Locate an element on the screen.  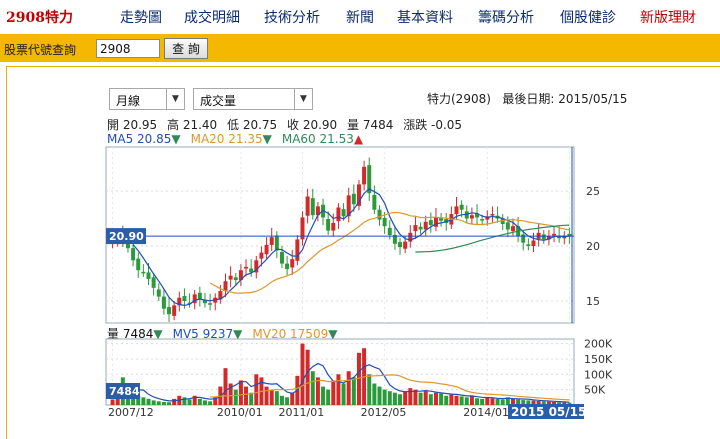
indicator-select-value: 成交量 is located at coordinates (218, 101).